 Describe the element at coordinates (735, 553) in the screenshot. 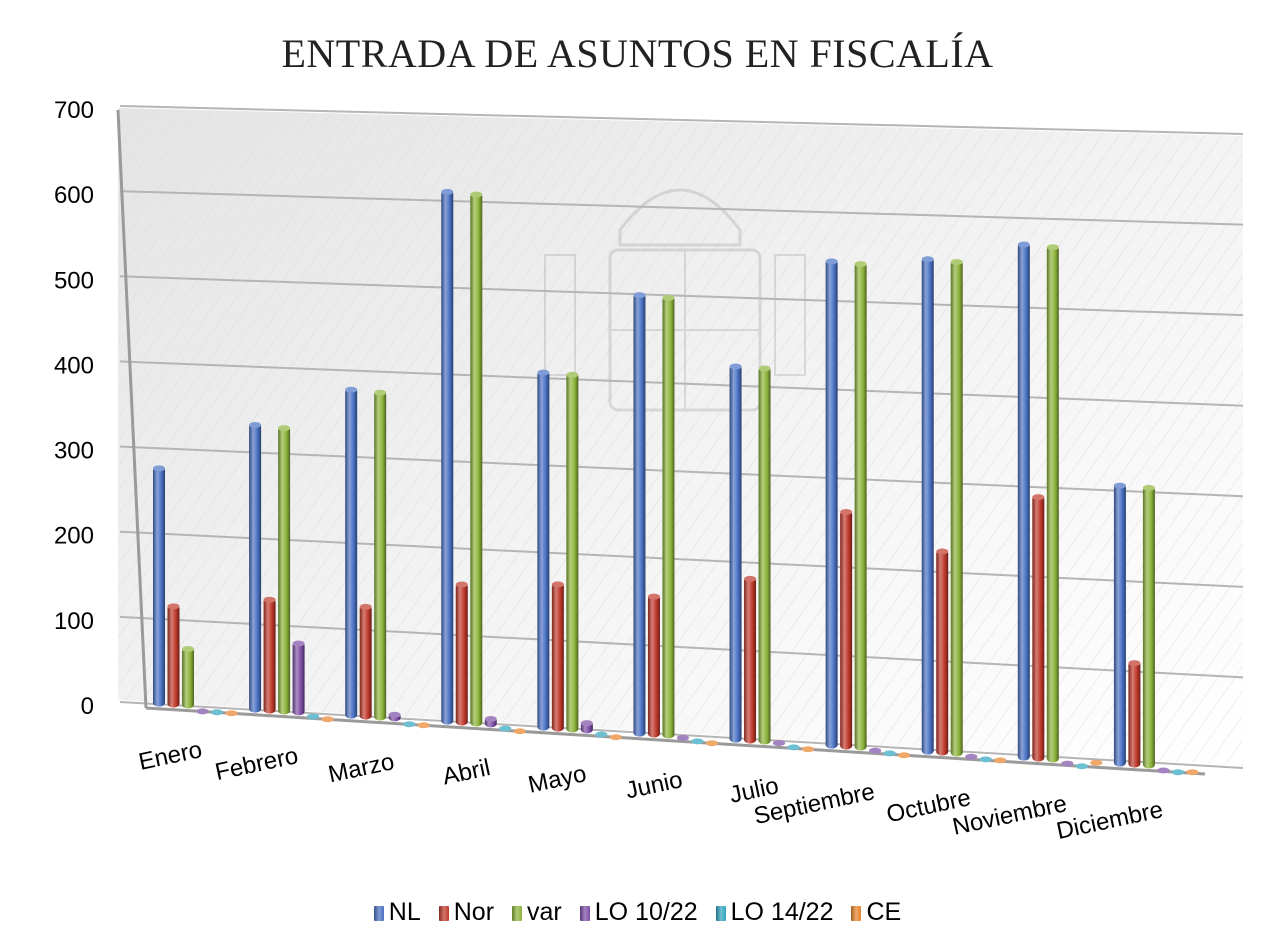

I see `bar: NL Julio: 429` at that location.